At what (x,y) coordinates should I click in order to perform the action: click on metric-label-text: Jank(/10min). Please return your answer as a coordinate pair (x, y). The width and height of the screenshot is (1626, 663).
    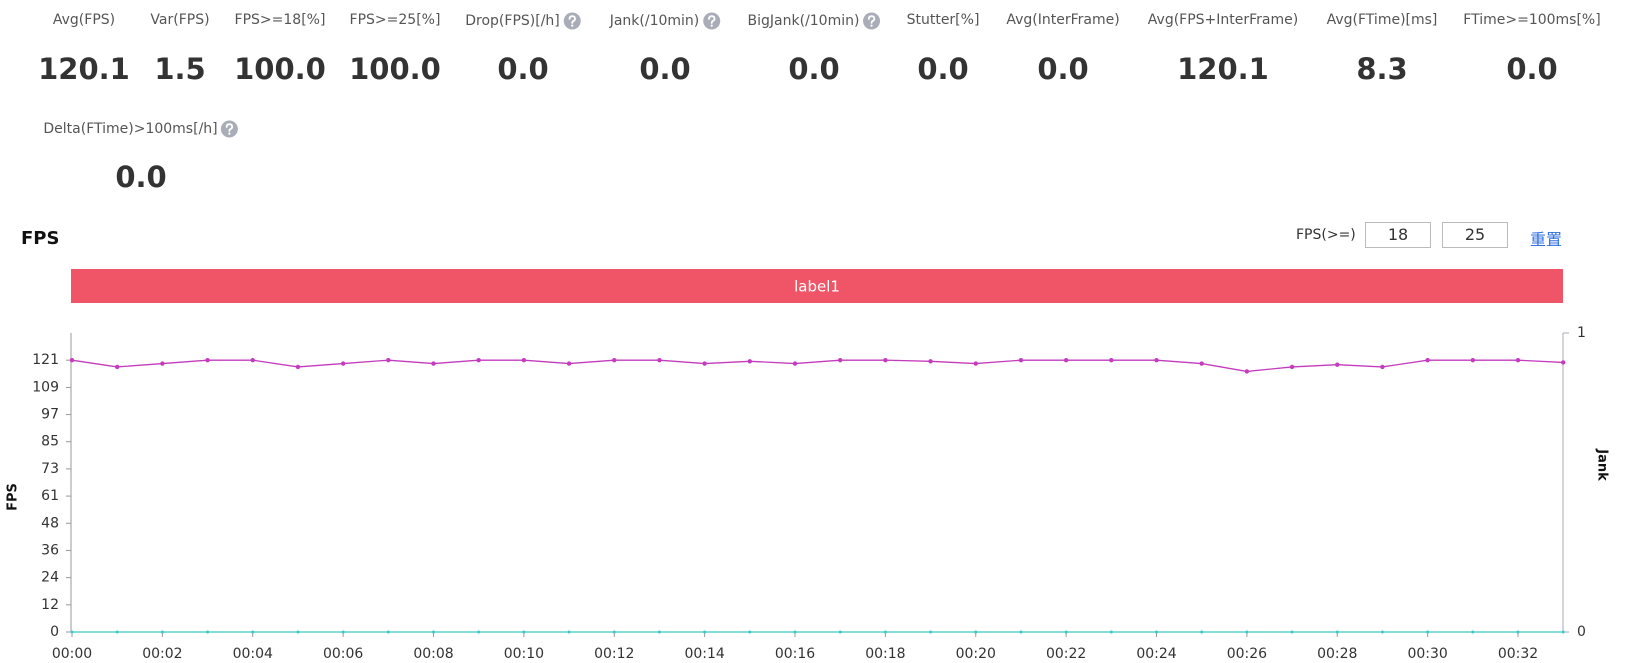
    Looking at the image, I should click on (654, 21).